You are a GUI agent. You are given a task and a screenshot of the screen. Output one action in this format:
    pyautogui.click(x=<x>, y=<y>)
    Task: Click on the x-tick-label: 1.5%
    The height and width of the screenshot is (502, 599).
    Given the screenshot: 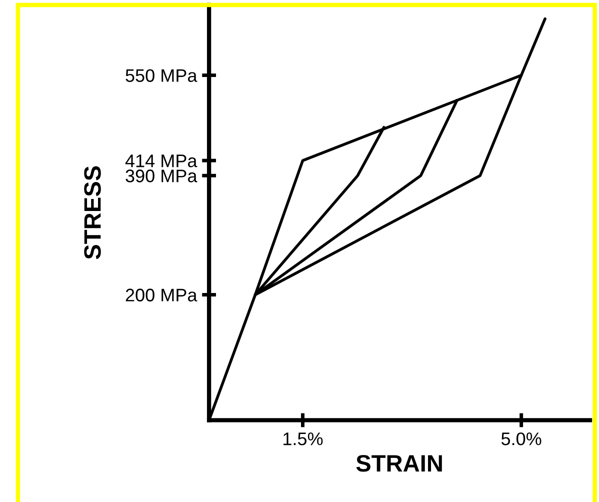 What is the action you would take?
    pyautogui.click(x=303, y=439)
    